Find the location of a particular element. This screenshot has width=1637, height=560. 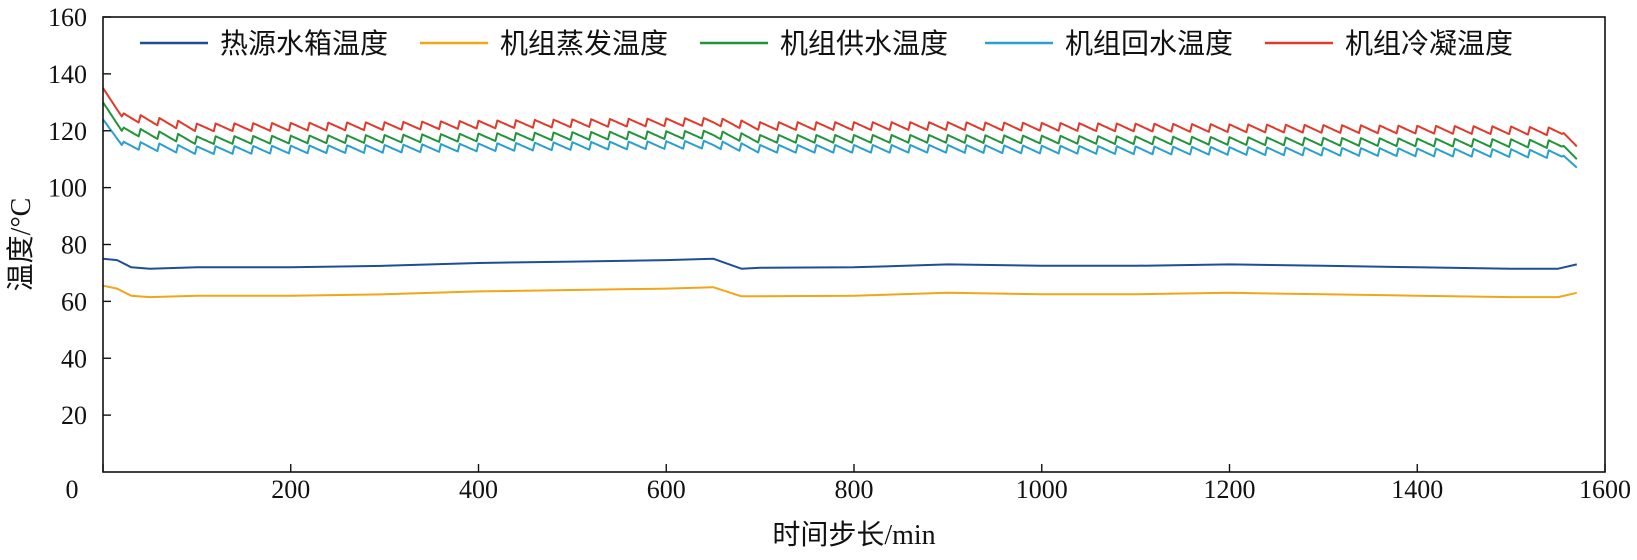

y-tick-label: 40 is located at coordinates (74, 358).